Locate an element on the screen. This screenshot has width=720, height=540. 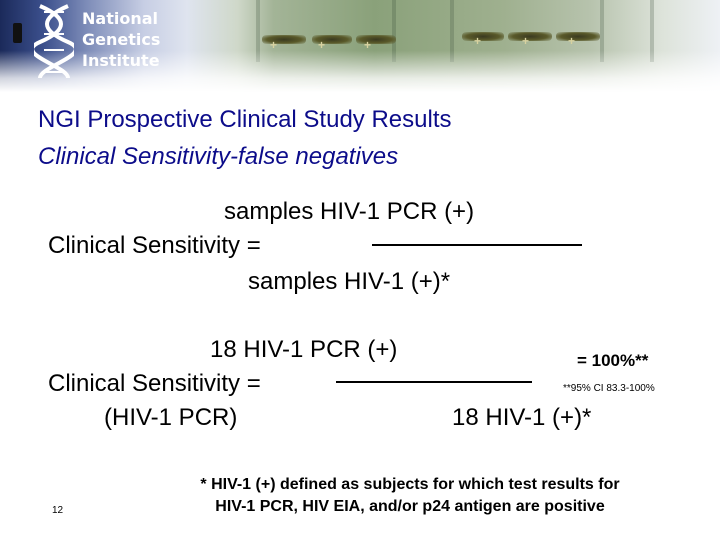
page-number: 12 is located at coordinates (58, 510).